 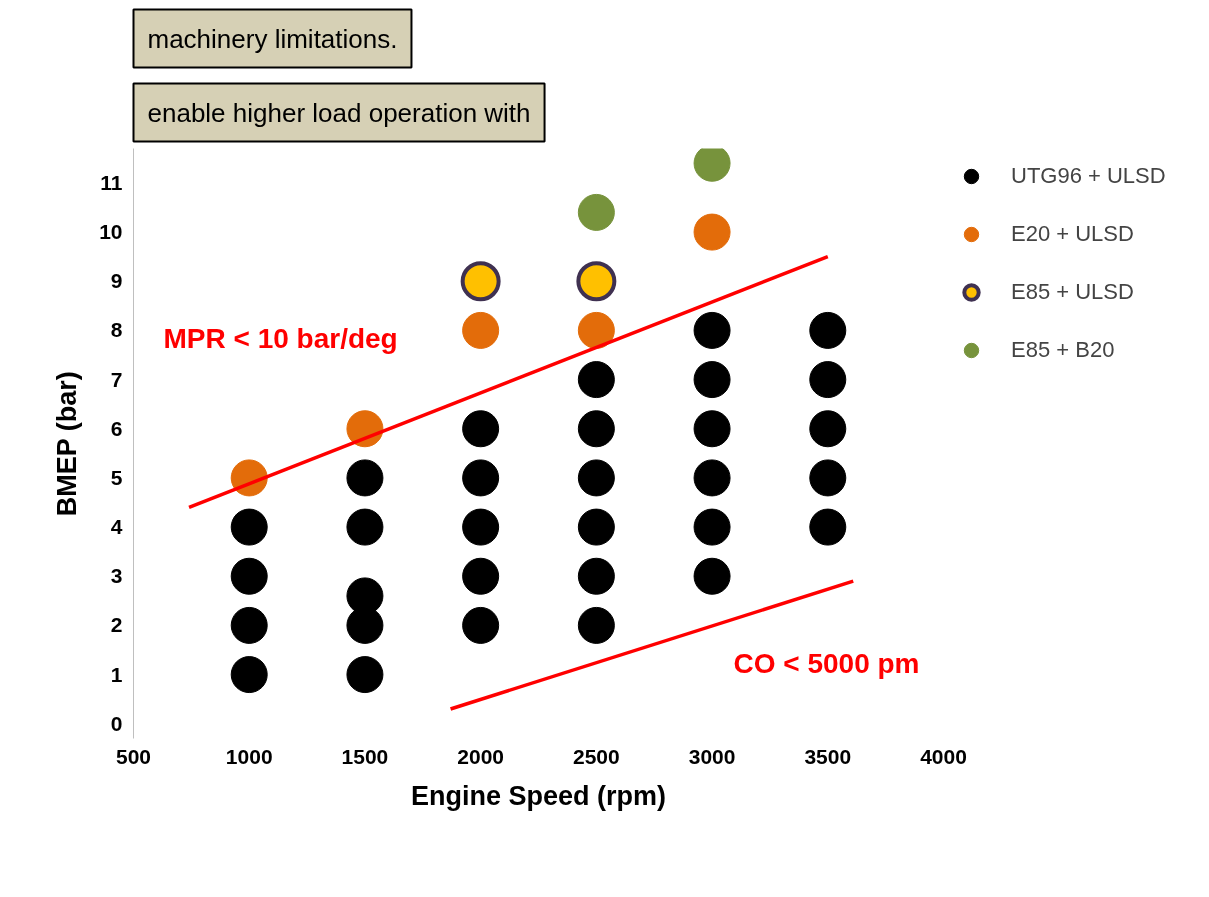 What do you see at coordinates (1072, 292) in the screenshot?
I see `legend-label: E85 + ULSD` at bounding box center [1072, 292].